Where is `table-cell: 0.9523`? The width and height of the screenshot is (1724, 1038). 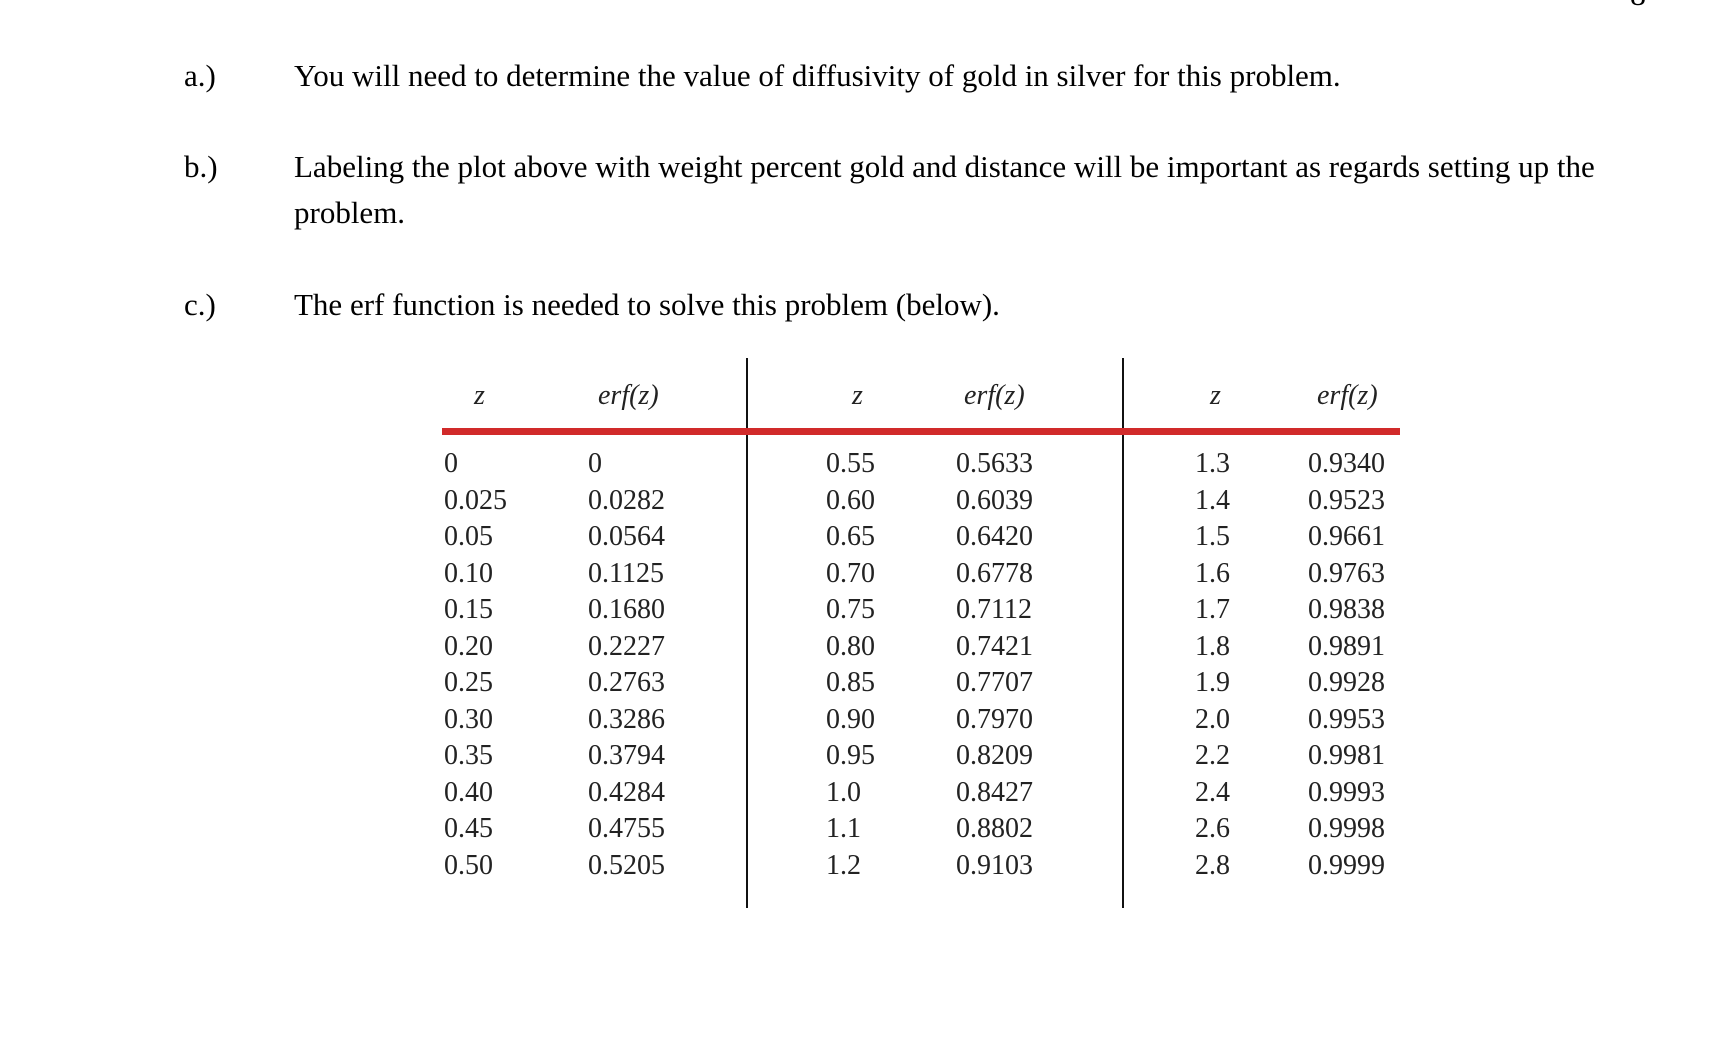
table-cell: 0.9523 is located at coordinates (1346, 500).